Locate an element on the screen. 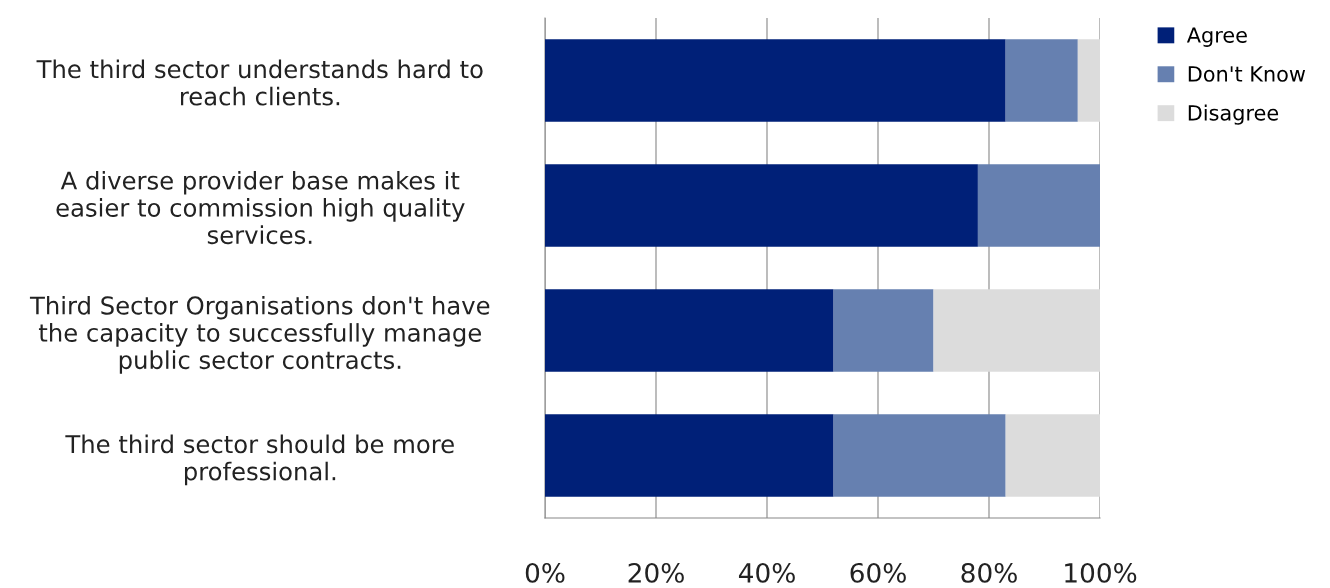 Image resolution: width=1330 pixels, height=588 pixels. x-tick-label: 100% is located at coordinates (1101, 572).